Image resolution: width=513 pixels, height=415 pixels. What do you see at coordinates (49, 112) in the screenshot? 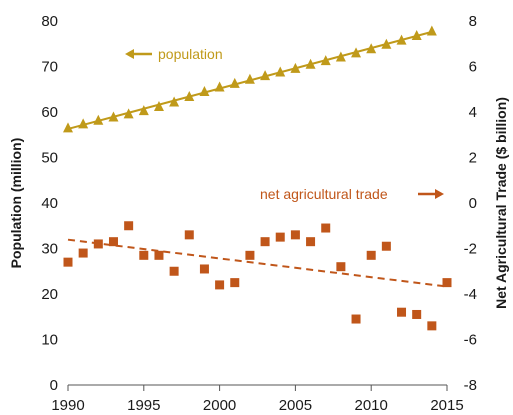
I see `left-y-tick-label: 60` at bounding box center [49, 112].